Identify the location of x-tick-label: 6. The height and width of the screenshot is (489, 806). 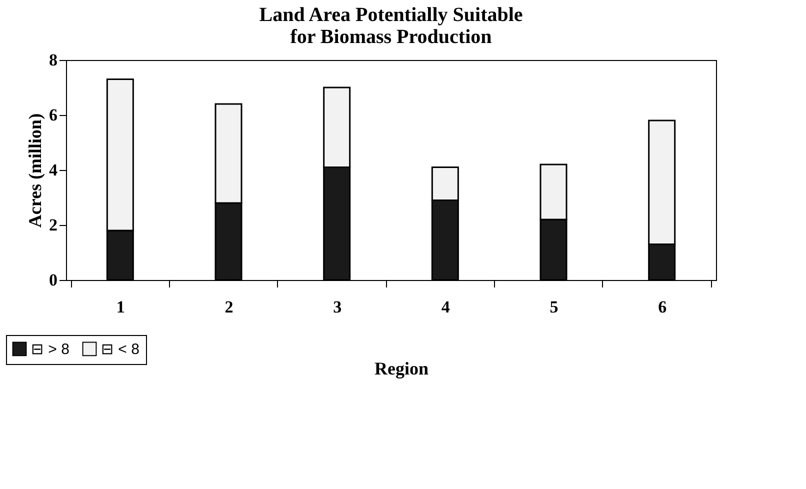
(662, 307).